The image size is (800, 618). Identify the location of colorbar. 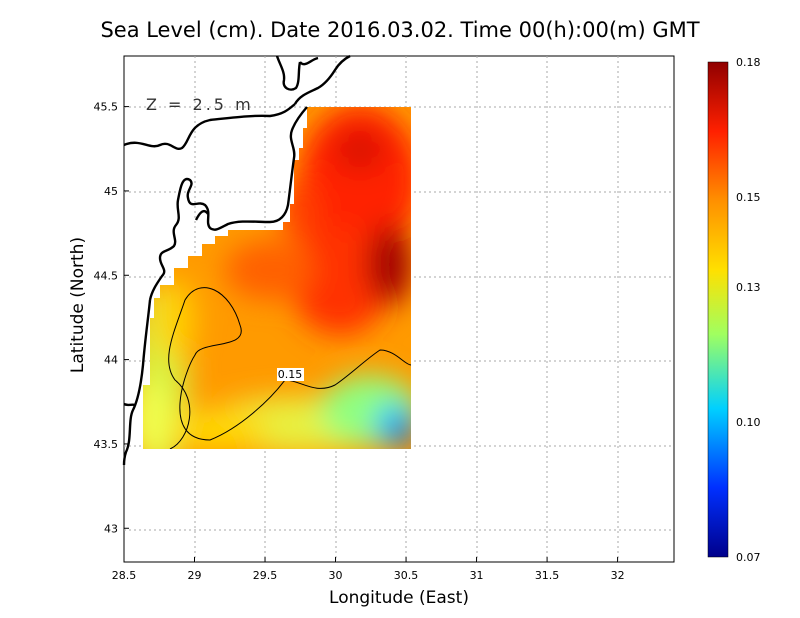
(718, 309).